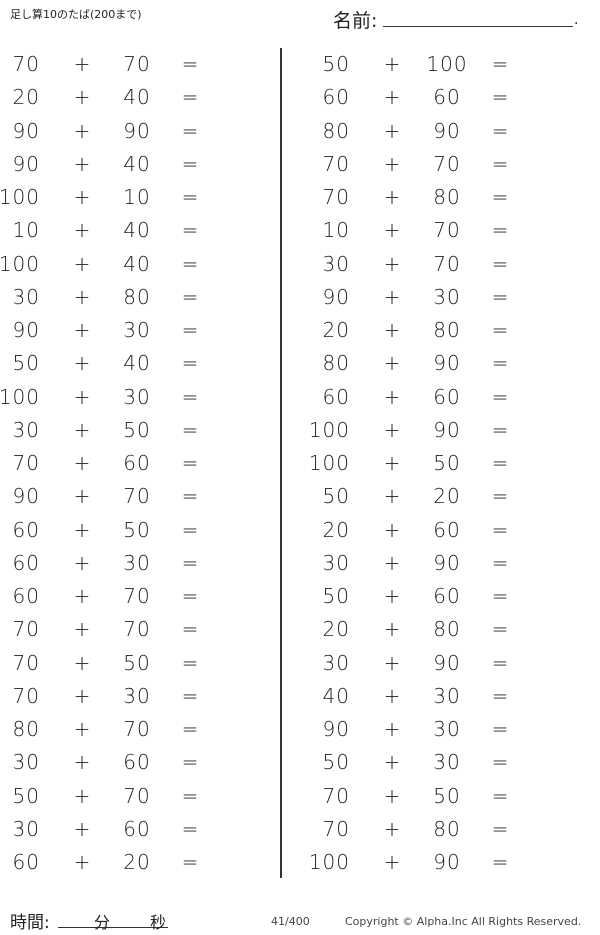  What do you see at coordinates (26, 230) in the screenshot?
I see `first-operand: 10` at bounding box center [26, 230].